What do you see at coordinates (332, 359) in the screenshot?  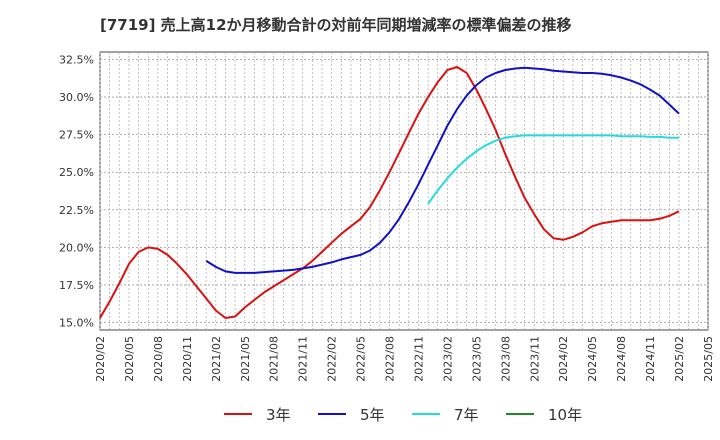 I see `x-tick-label: 2022/02` at bounding box center [332, 359].